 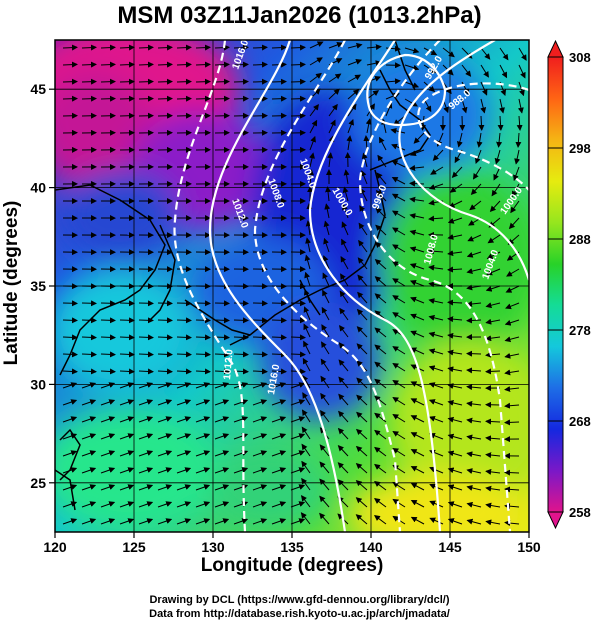 What do you see at coordinates (580, 239) in the screenshot?
I see `colorbar-tick-label: 288` at bounding box center [580, 239].